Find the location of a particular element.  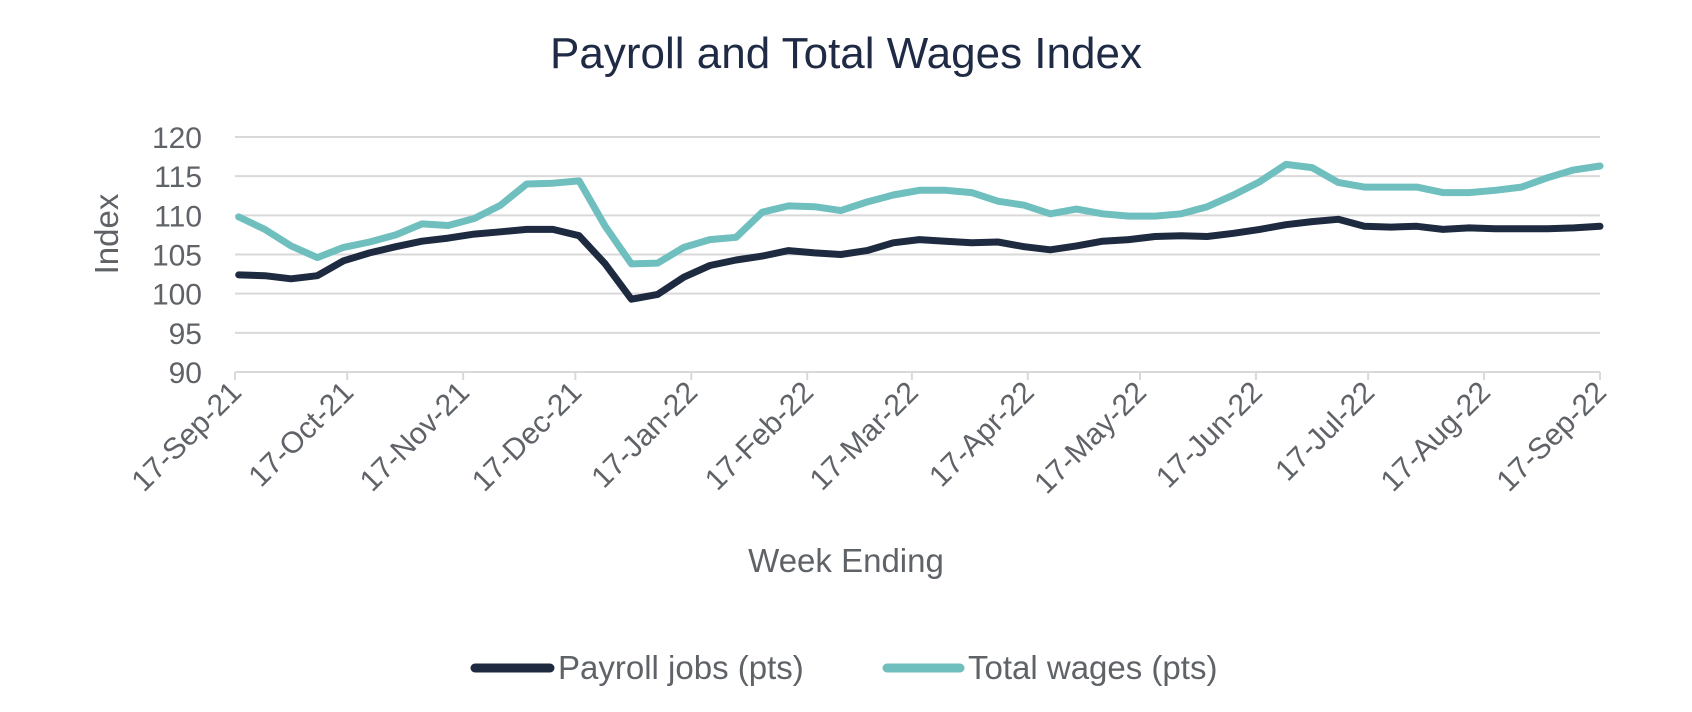

y-tick-label: 105 is located at coordinates (177, 256).